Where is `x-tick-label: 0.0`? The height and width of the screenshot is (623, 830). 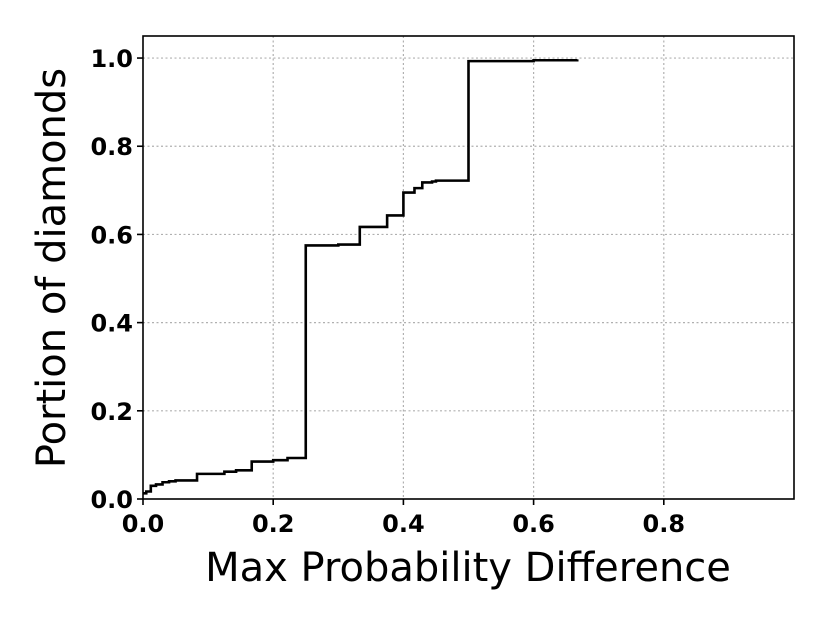 x-tick-label: 0.0 is located at coordinates (143, 524).